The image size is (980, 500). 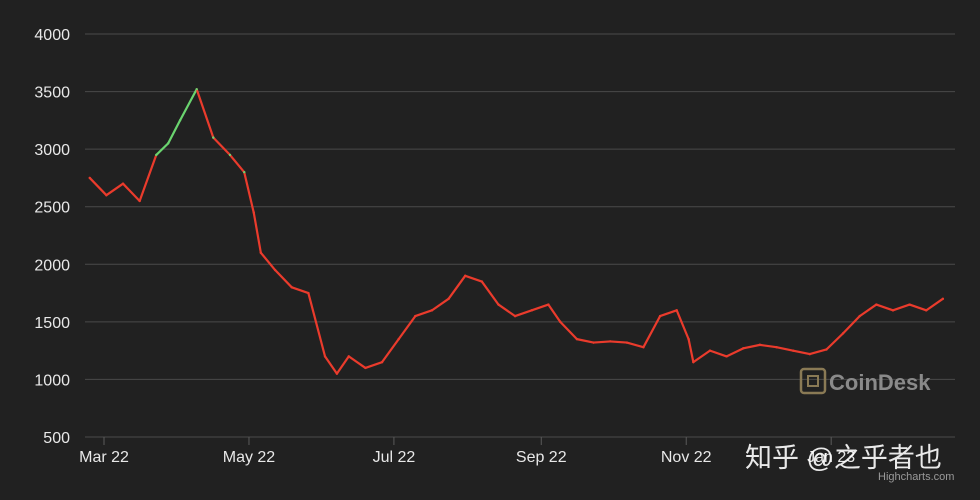 What do you see at coordinates (52, 265) in the screenshot?
I see `y-tick-label: 2000` at bounding box center [52, 265].